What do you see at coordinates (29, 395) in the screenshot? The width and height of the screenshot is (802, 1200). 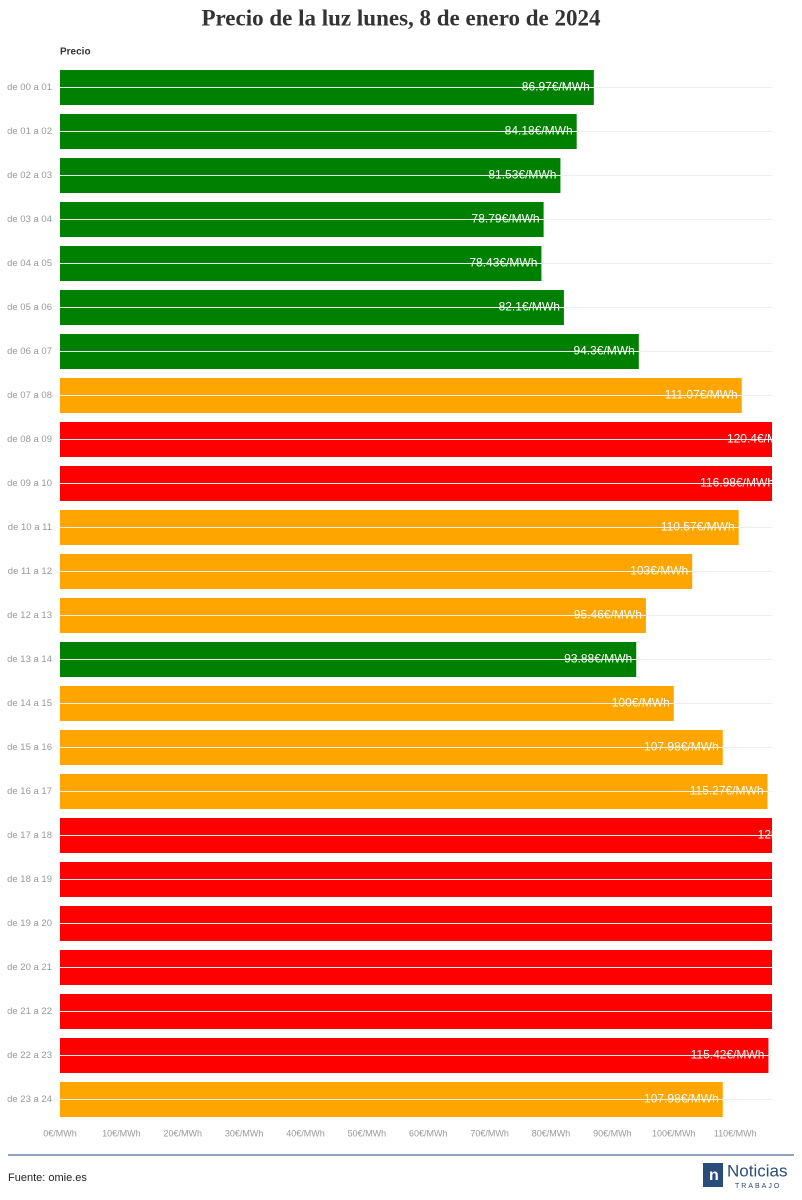 I see `y-tick-label: de 07 a 08` at bounding box center [29, 395].